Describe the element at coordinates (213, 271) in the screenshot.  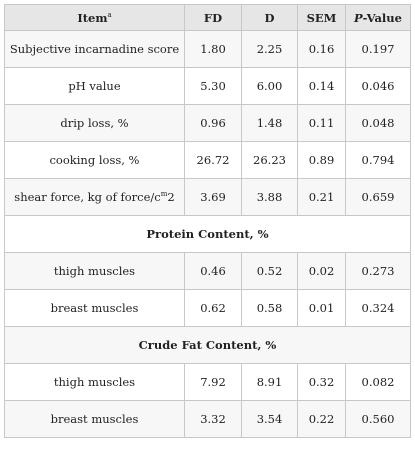
I see `row-fd: 0.46` at that location.